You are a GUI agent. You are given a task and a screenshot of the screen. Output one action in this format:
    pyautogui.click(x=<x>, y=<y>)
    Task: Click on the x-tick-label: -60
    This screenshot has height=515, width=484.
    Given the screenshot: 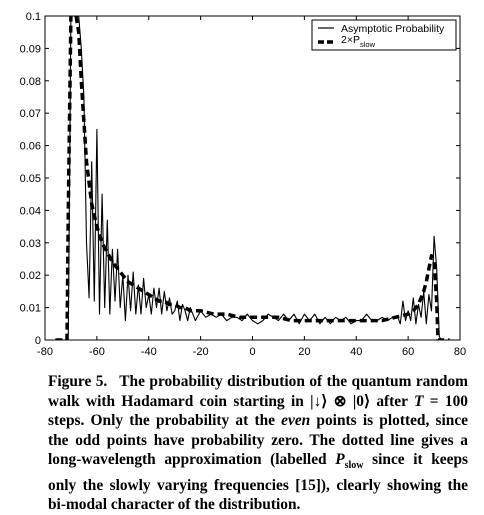 What is the action you would take?
    pyautogui.click(x=97, y=352)
    